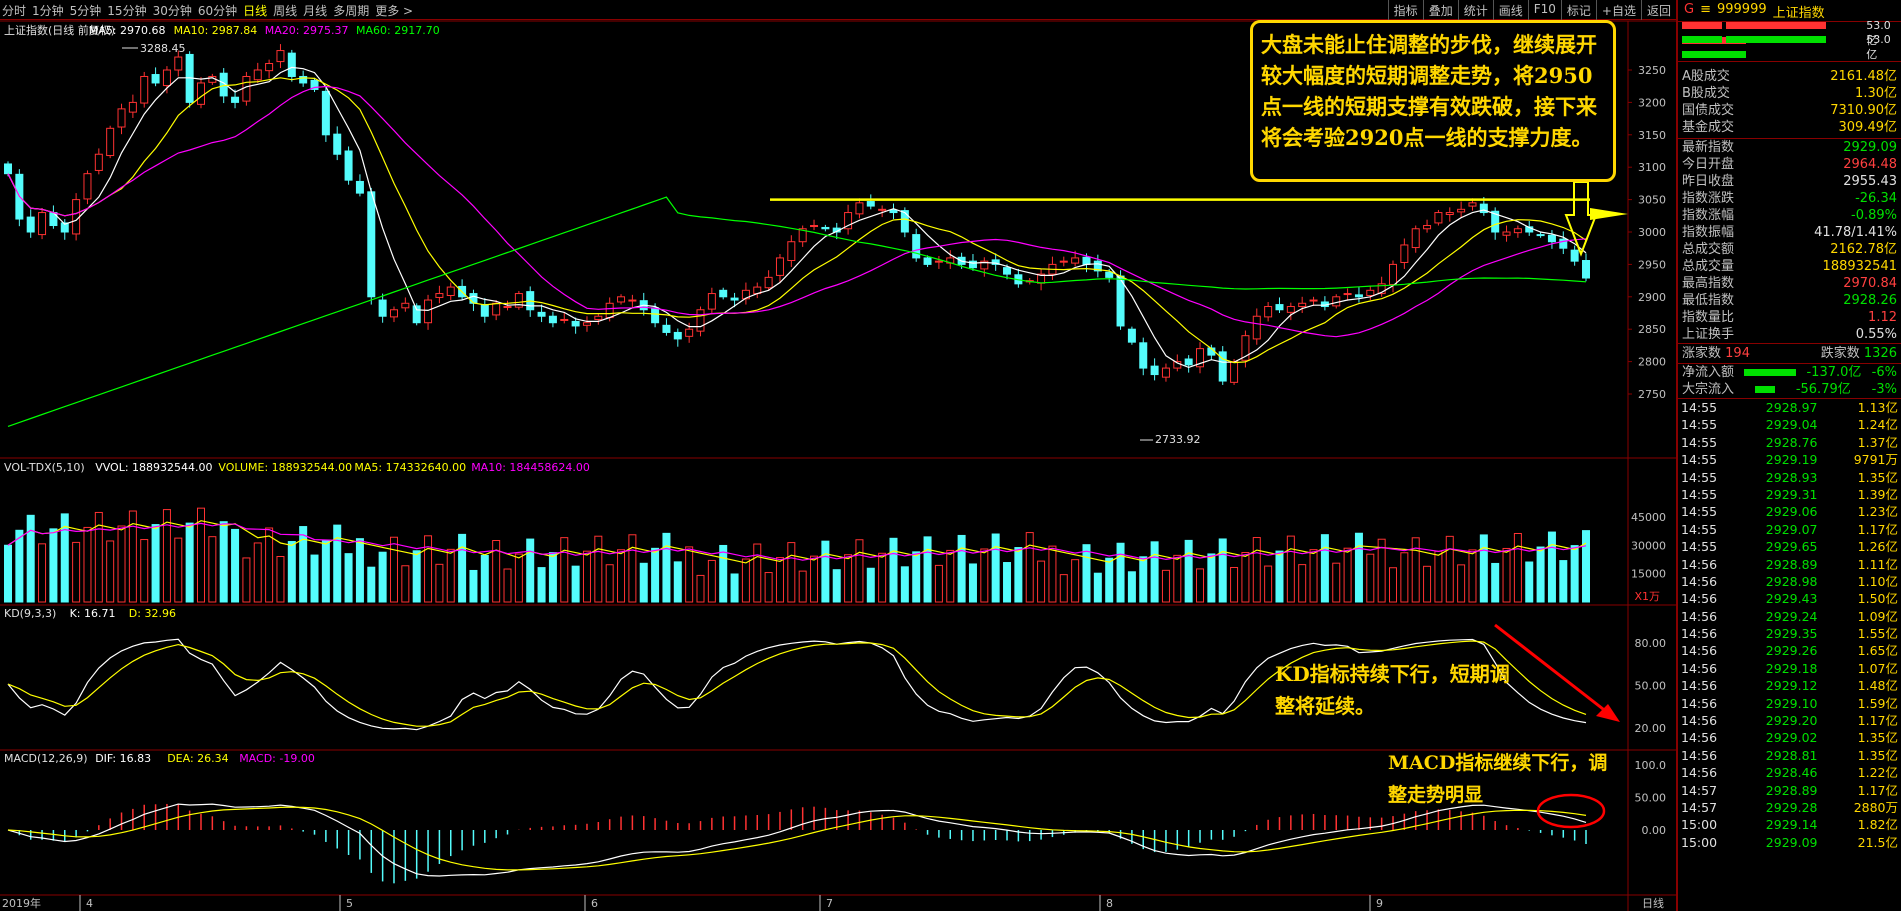 This screenshot has width=1901, height=911. What do you see at coordinates (1109, 903) in the screenshot?
I see `date-label-5: 8` at bounding box center [1109, 903].